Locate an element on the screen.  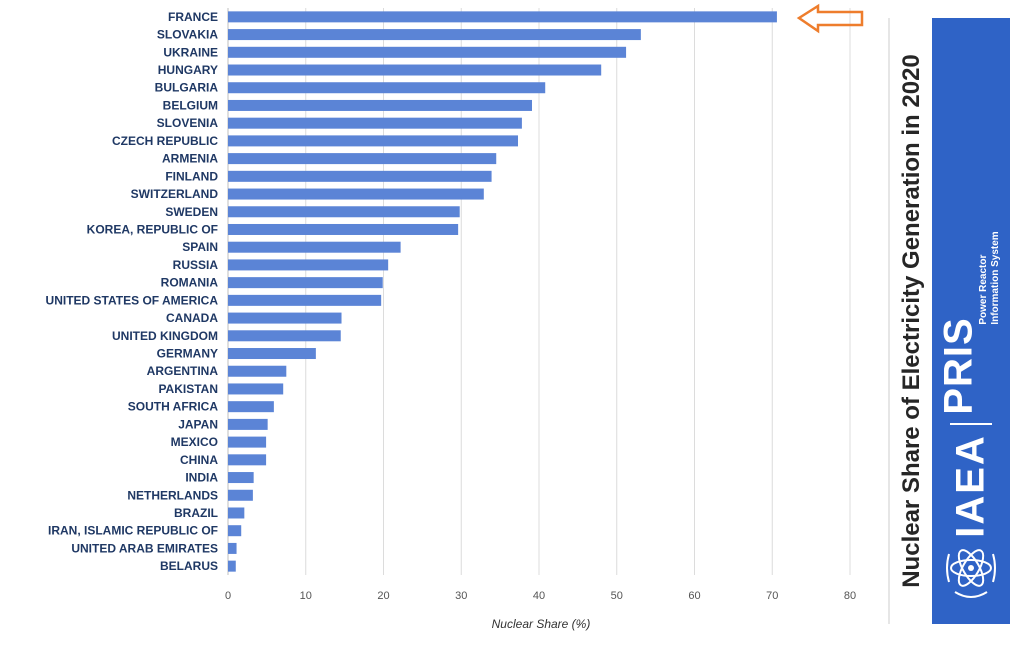
category-label: ARMENIA is located at coordinates (190, 159).